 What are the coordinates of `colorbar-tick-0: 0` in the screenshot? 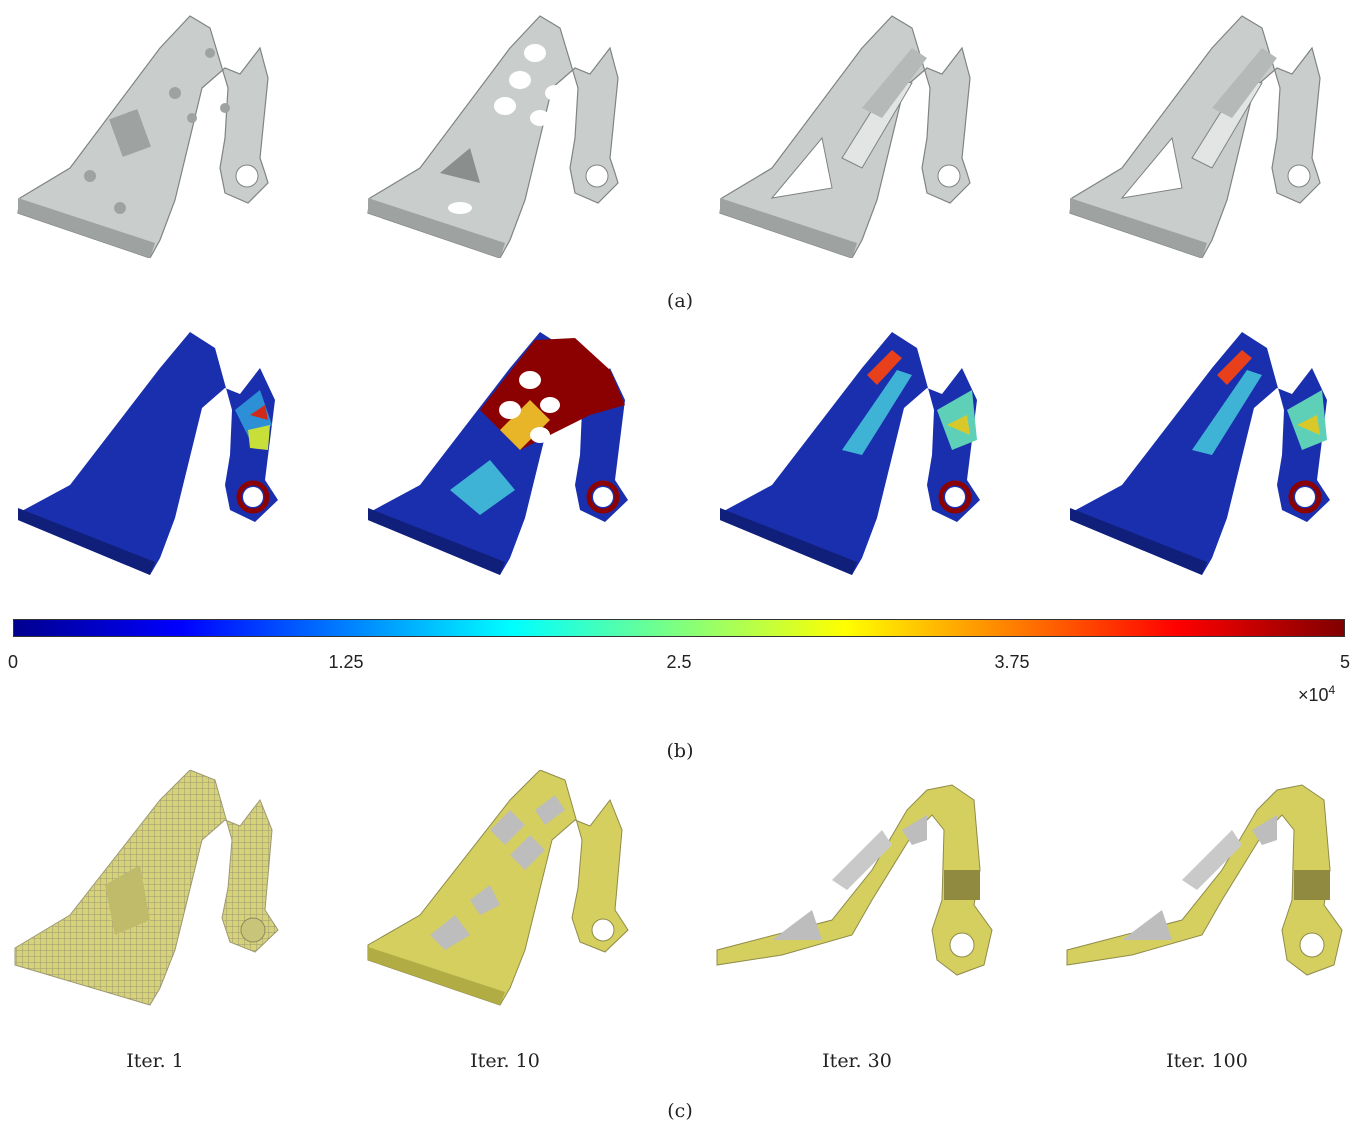 It's located at (13, 662).